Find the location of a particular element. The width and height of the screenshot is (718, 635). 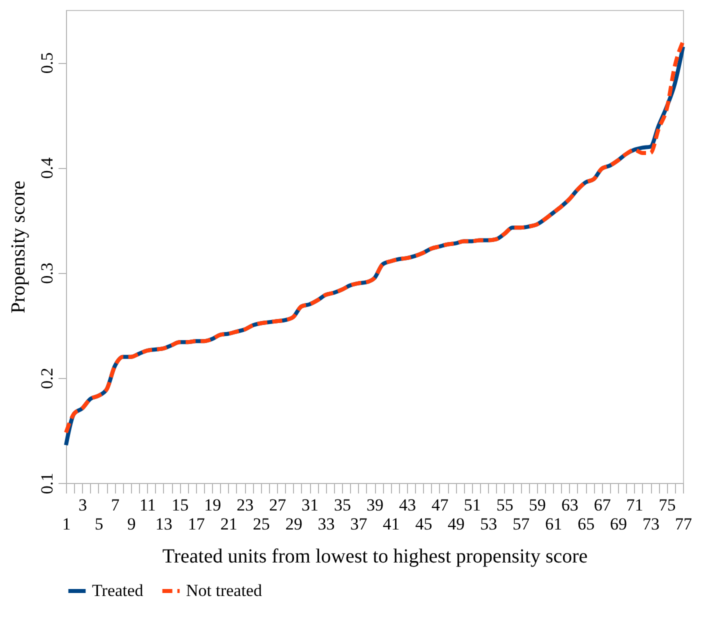

x-tick-label: 47 is located at coordinates (440, 505).